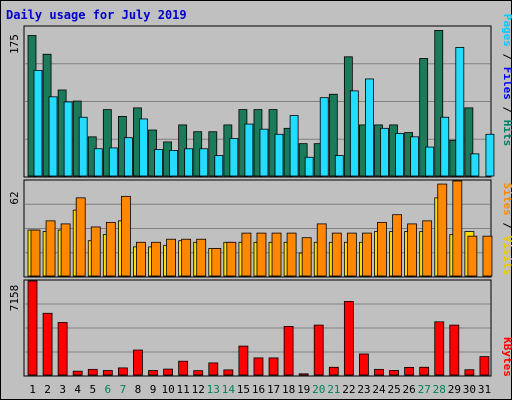  I want to click on right-label-part: Hits, so click(506, 133).